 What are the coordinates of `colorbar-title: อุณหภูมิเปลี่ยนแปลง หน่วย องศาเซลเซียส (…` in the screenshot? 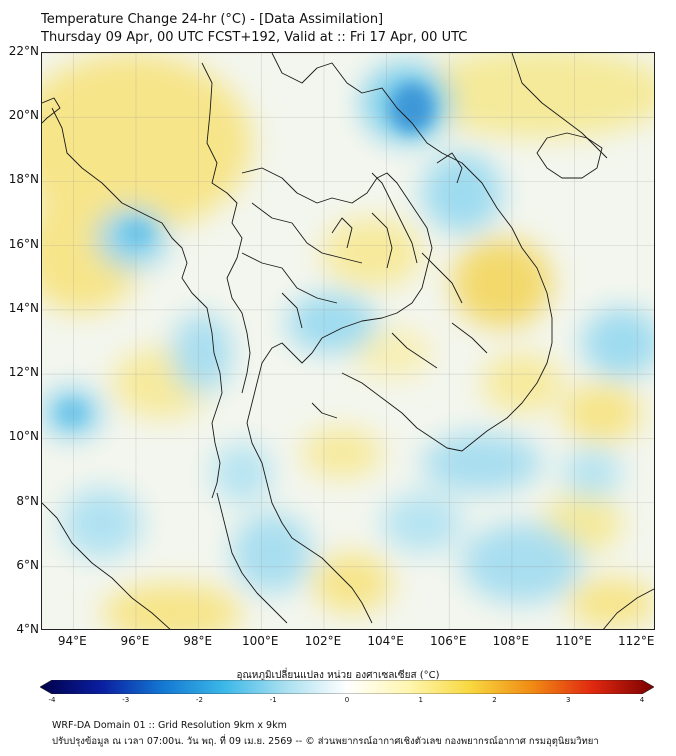 It's located at (338, 675).